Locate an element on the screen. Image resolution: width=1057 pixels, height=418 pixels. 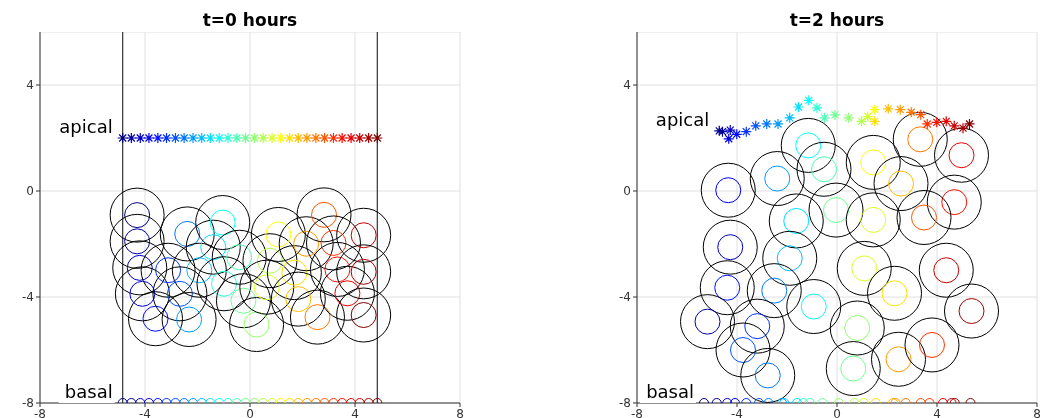
chart-title: t=2 hours is located at coordinates (837, 20).